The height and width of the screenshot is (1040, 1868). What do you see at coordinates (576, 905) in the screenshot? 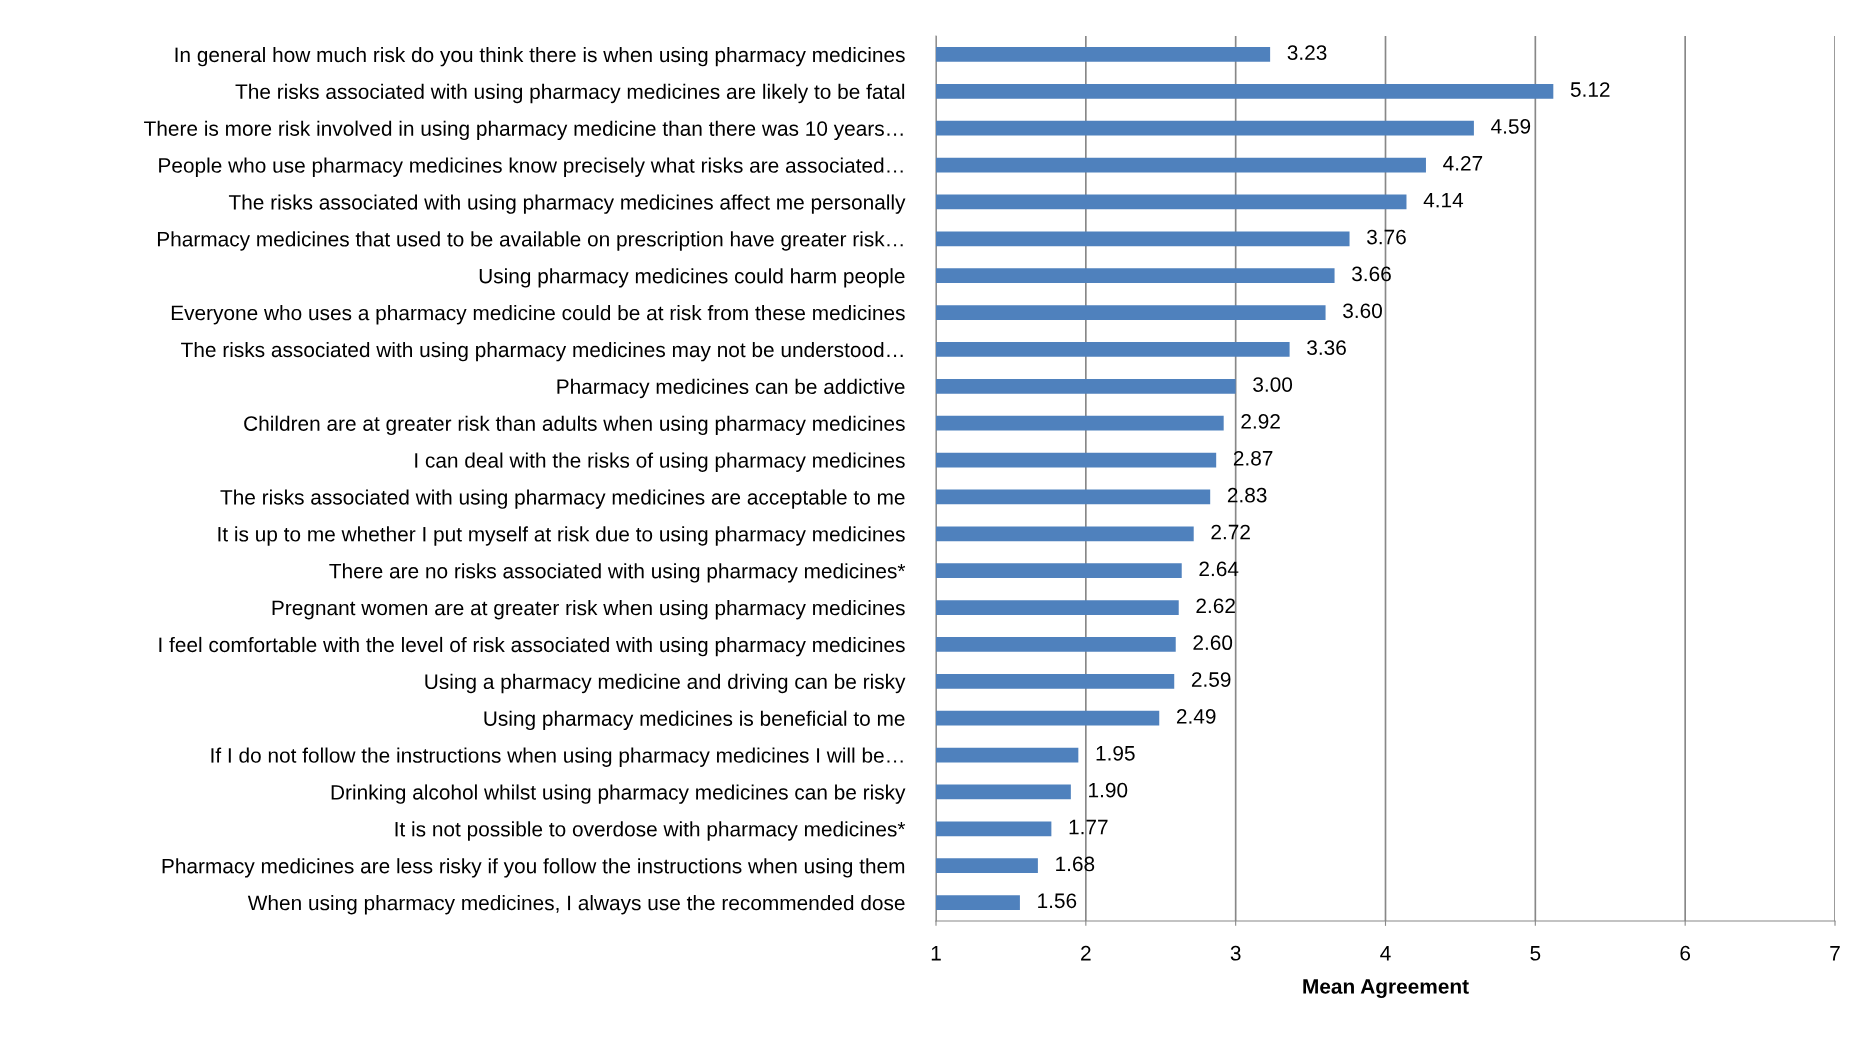
I see `y-tick-label: When using pharmacy medicines, I always use the recommended dose` at bounding box center [576, 905].